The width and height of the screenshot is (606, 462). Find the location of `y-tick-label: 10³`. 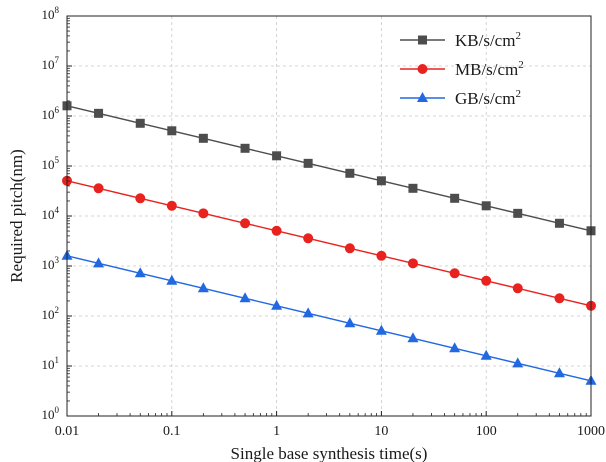

y-tick-label: 10³ is located at coordinates (51, 263).